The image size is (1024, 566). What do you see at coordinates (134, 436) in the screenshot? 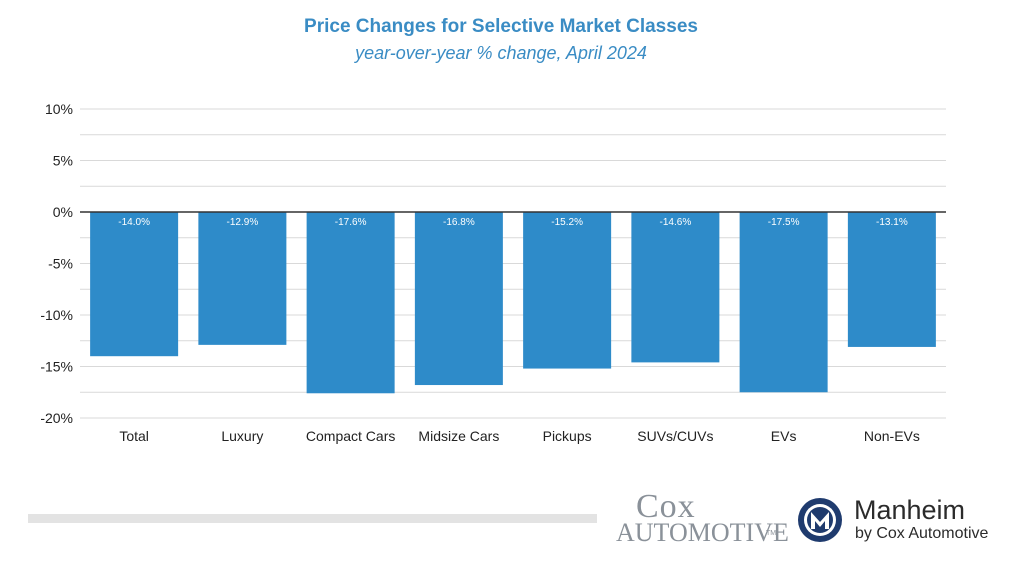
I see `x-tick-label: Total` at bounding box center [134, 436].